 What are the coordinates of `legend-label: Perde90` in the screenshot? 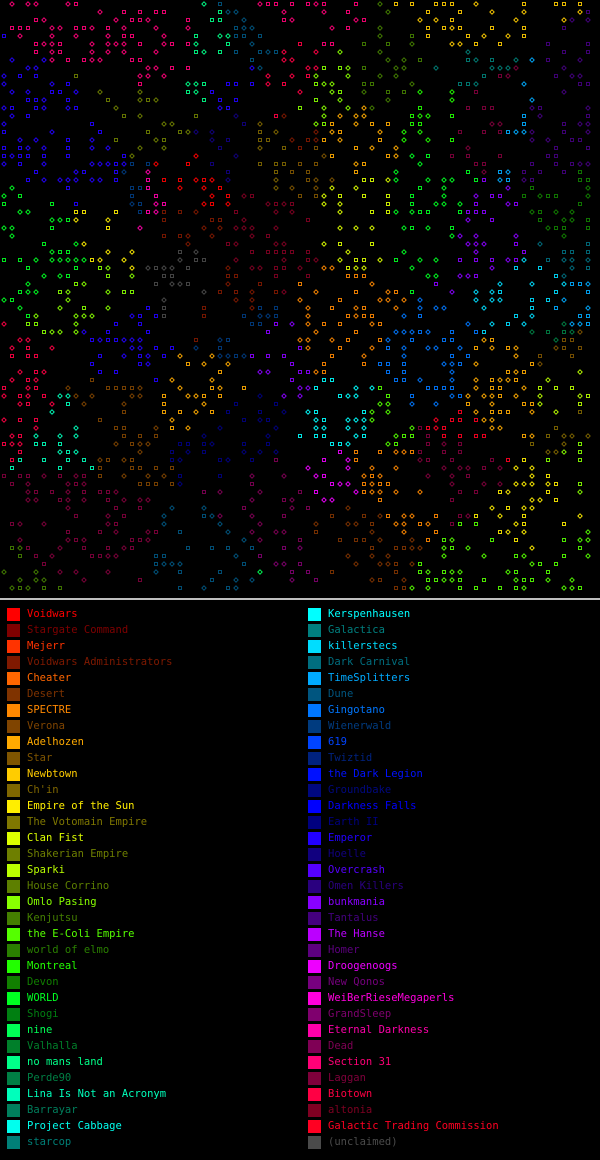 It's located at (49, 1078).